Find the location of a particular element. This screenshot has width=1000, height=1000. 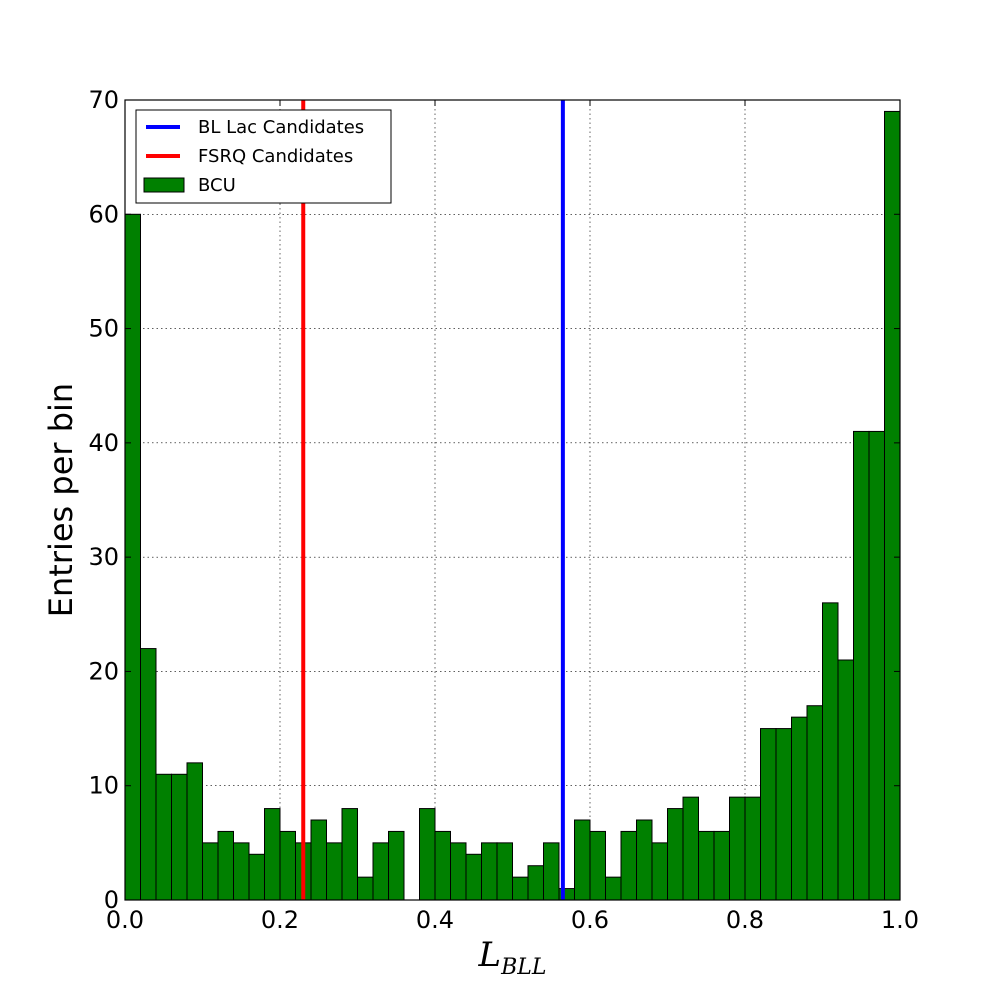

x-tick-label: 0.6 is located at coordinates (590, 920).